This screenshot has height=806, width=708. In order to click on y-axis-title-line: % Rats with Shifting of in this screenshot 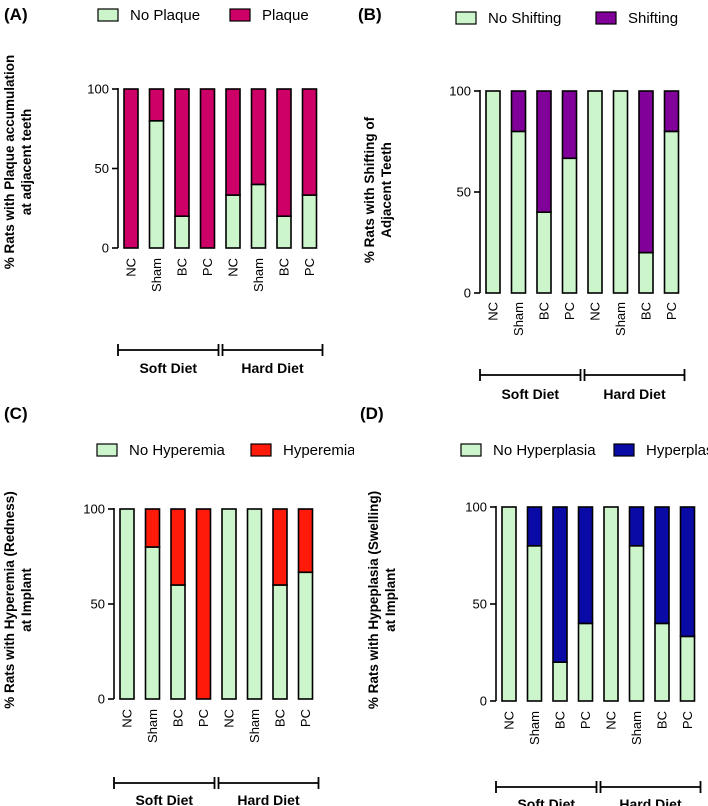, I will do `click(369, 189)`.